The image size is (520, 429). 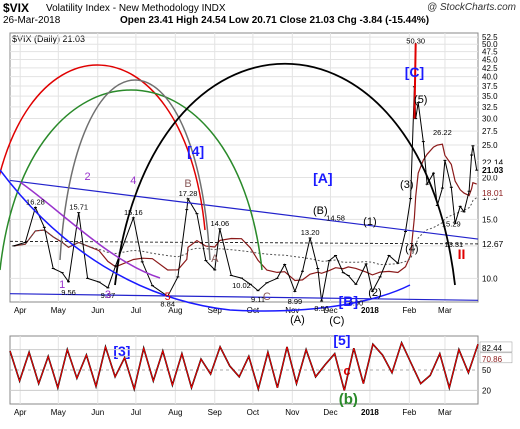 I want to click on stockcharts-brand: @ StockCharts.com, so click(x=471, y=7).